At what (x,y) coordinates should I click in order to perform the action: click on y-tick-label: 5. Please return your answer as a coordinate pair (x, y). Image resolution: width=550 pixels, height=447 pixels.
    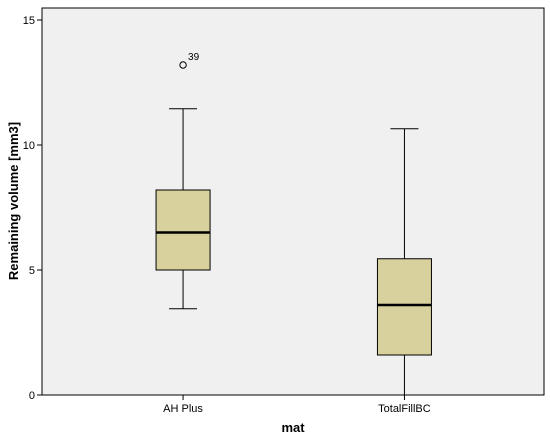
    Looking at the image, I should click on (32, 271).